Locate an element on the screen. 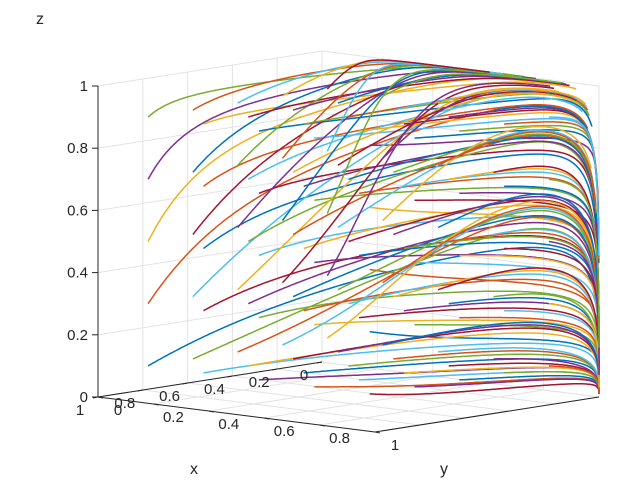 Image resolution: width=624 pixels, height=489 pixels. z-axis-label: z is located at coordinates (40, 19).